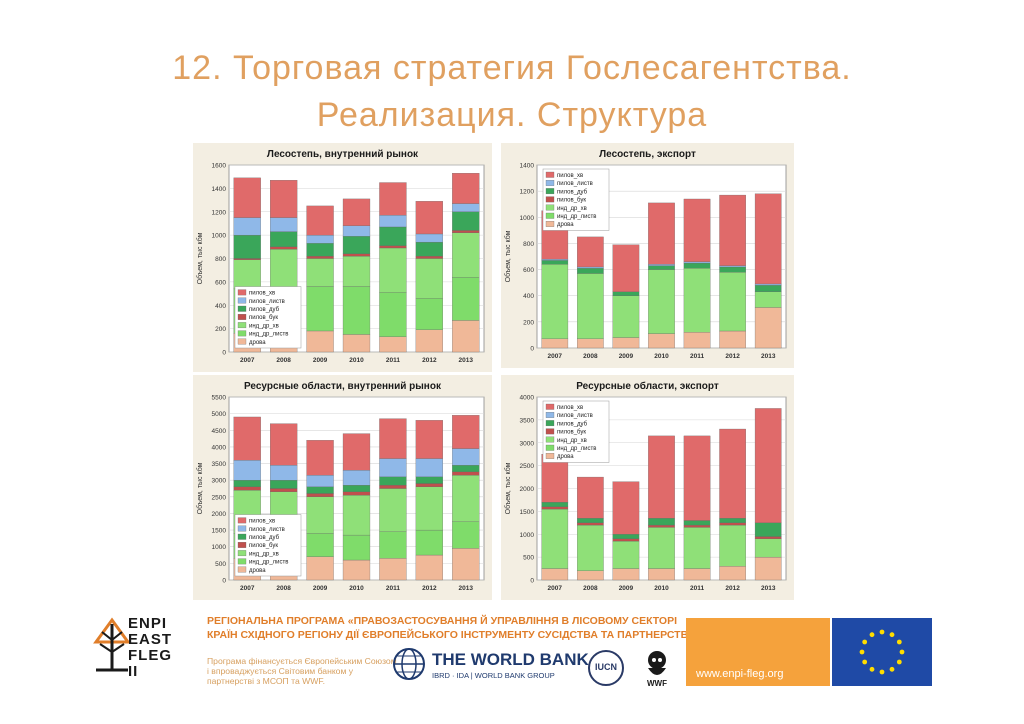 The width and height of the screenshot is (1024, 724). What do you see at coordinates (267, 302) in the screenshot?
I see `legend-entry: пилов_листв` at bounding box center [267, 302].